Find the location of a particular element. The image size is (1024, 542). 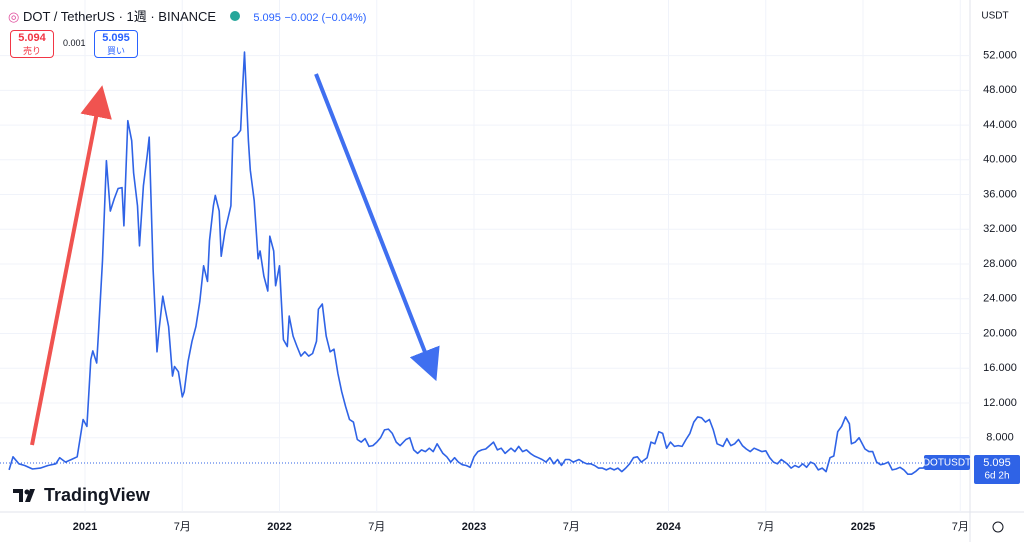

sell-button: 5.094 売り is located at coordinates (32, 44).